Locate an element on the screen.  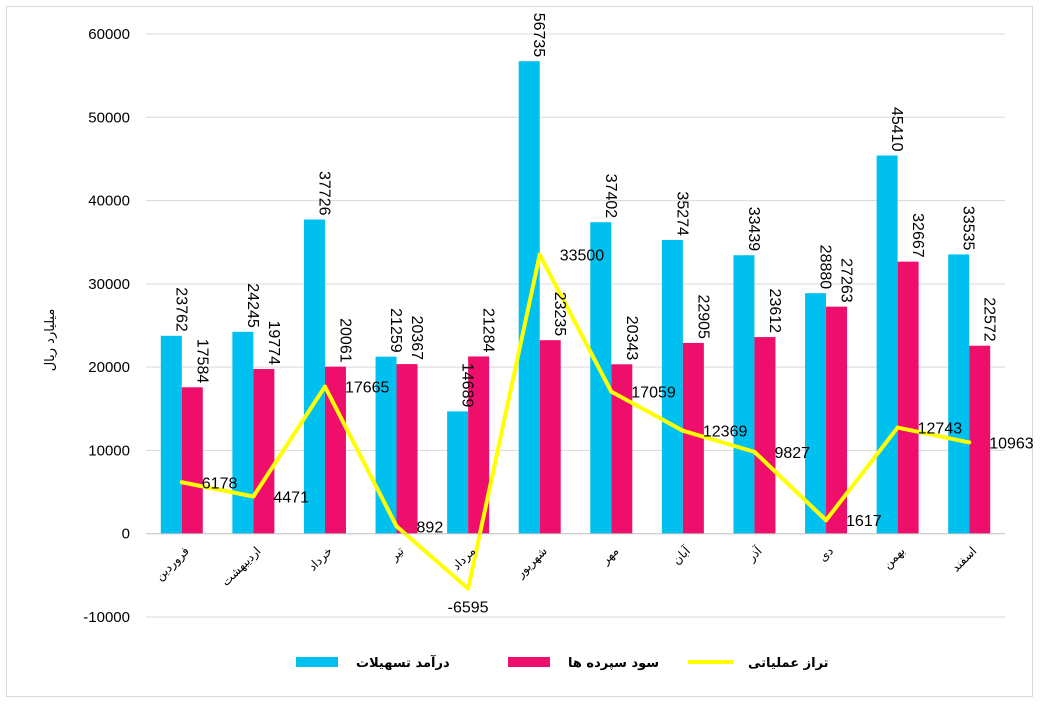
x-category-label: اردیبهشت is located at coordinates (242, 567).